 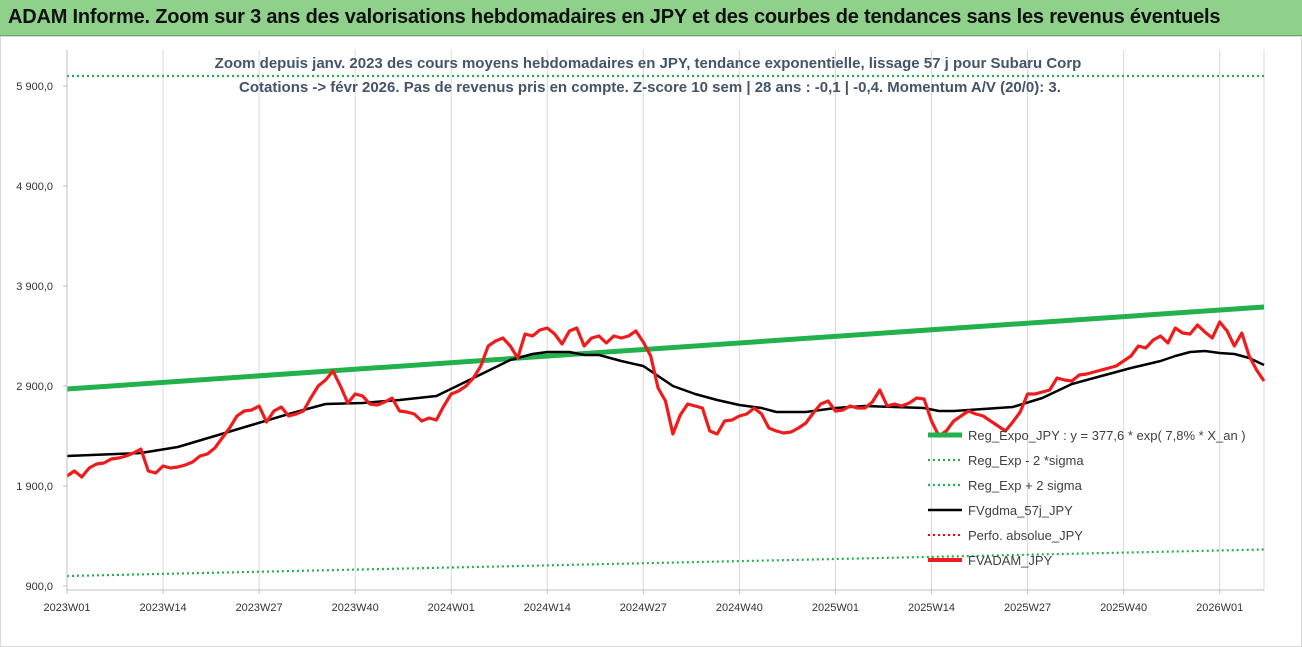 I want to click on x-tick-label-2023W27: 2023W27, so click(x=259, y=608).